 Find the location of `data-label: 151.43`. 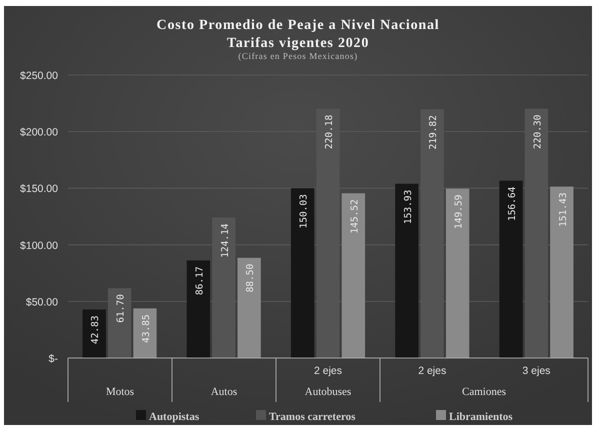

data-label: 151.43 is located at coordinates (563, 209).